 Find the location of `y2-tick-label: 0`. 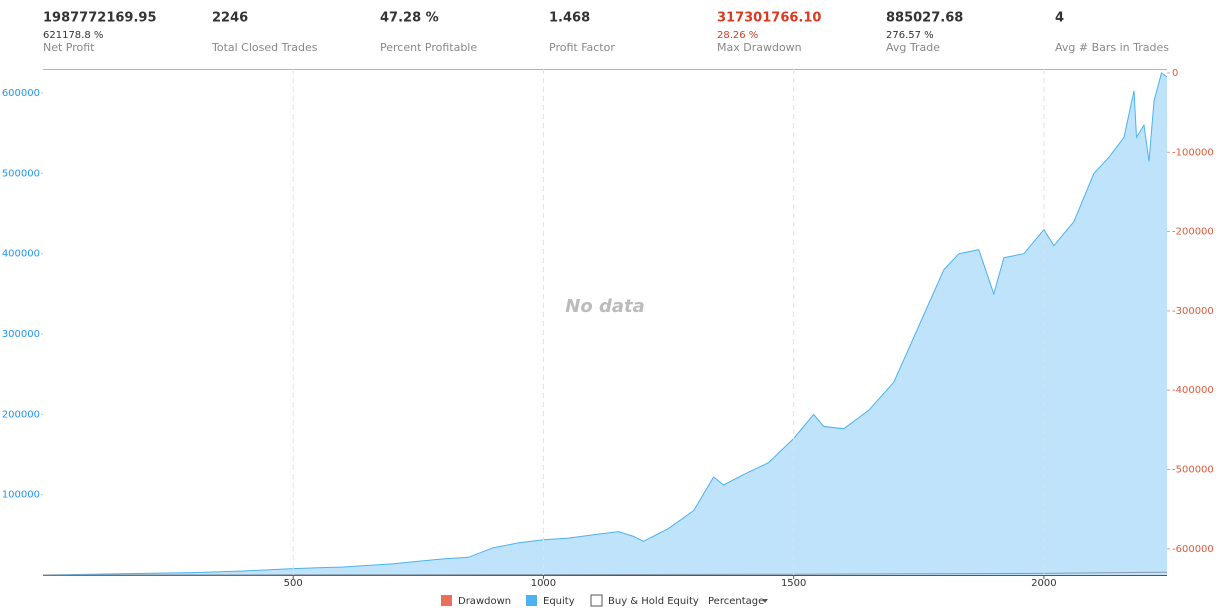

y2-tick-label: 0 is located at coordinates (1175, 73).